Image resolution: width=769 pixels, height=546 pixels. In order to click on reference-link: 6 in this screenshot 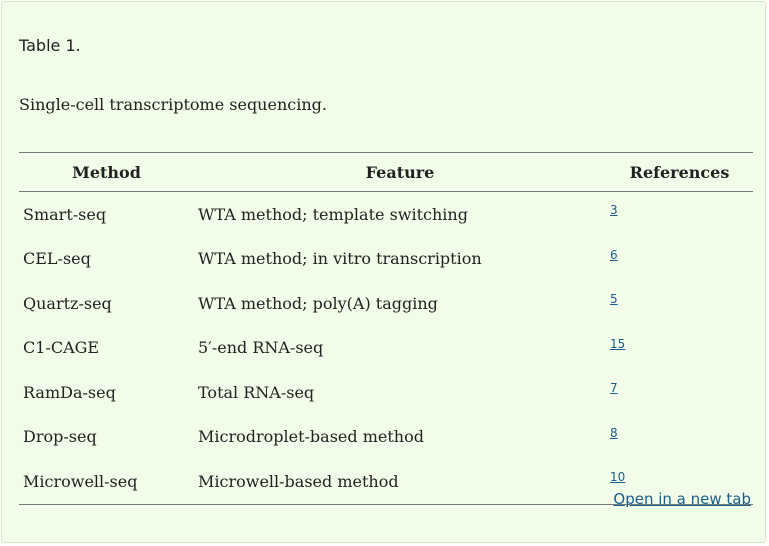, I will do `click(614, 254)`.